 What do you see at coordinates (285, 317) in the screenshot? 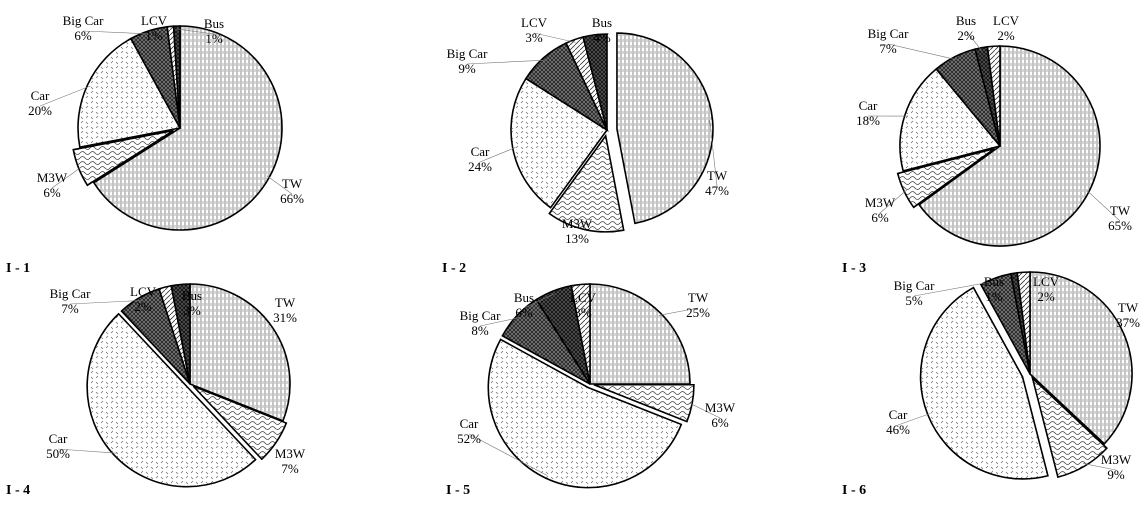
I see `slice-value-label: 31%` at bounding box center [285, 317].